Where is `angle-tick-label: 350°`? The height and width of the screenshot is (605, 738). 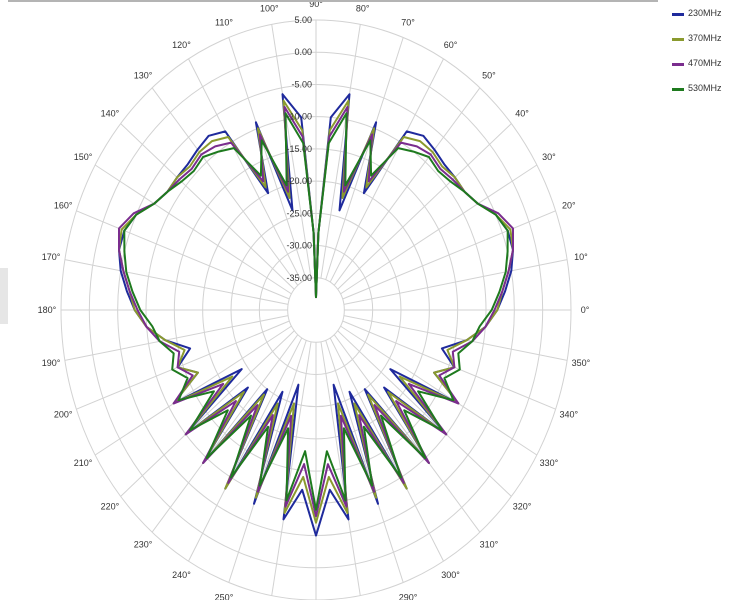 angle-tick-label: 350° is located at coordinates (581, 363).